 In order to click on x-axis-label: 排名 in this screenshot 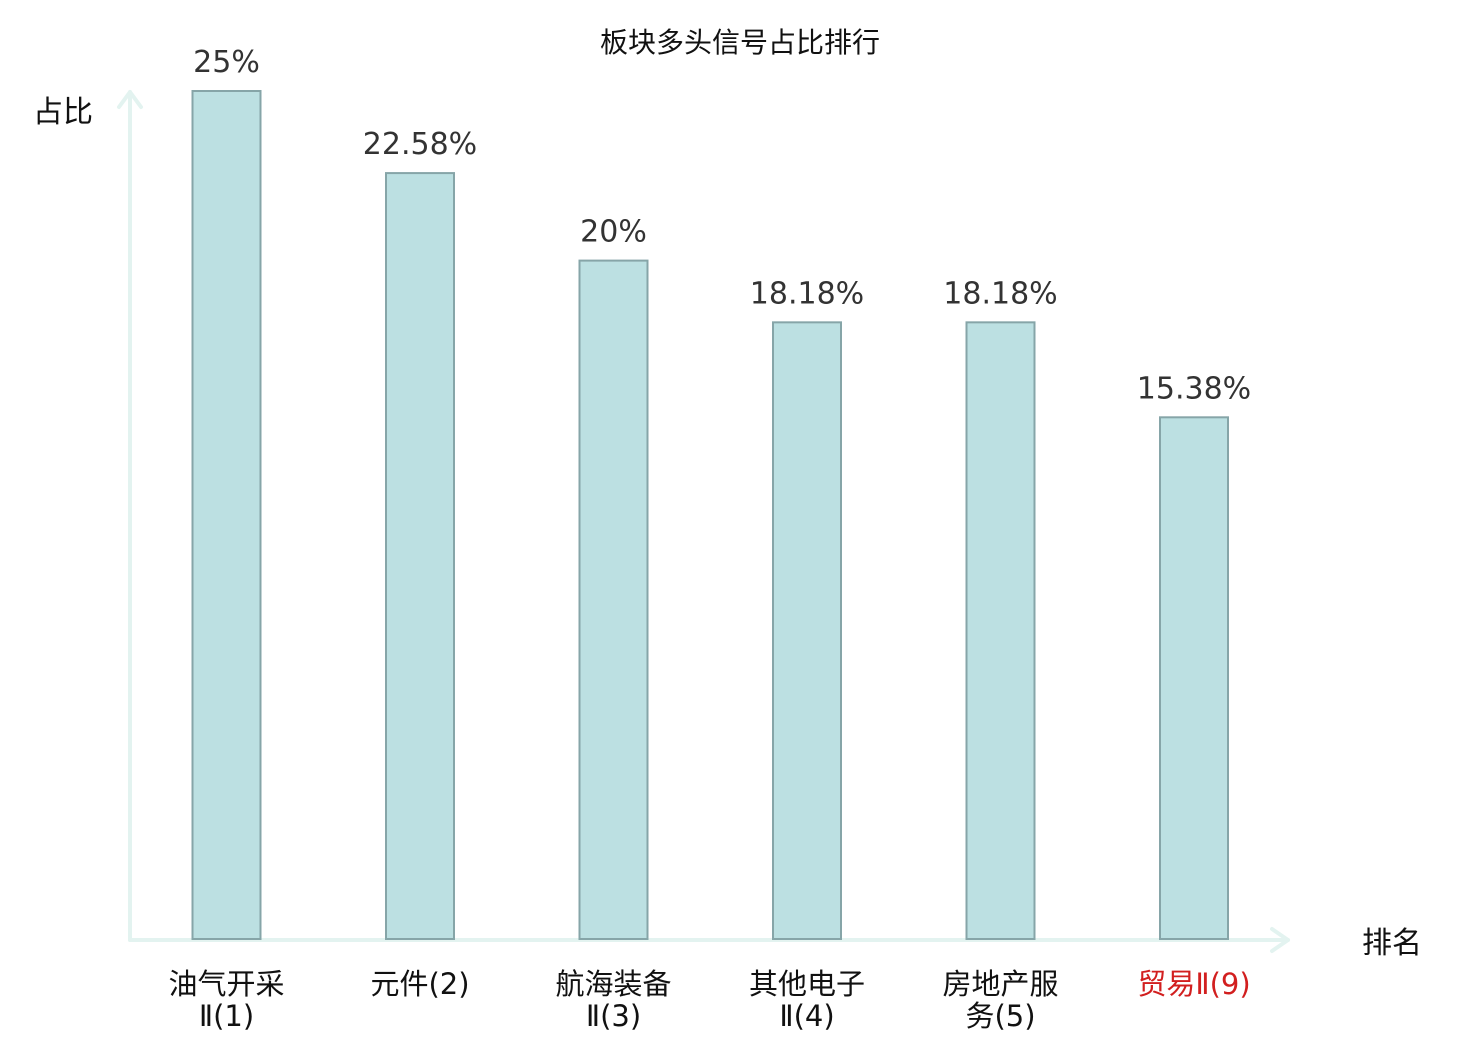, I will do `click(1392, 943)`.